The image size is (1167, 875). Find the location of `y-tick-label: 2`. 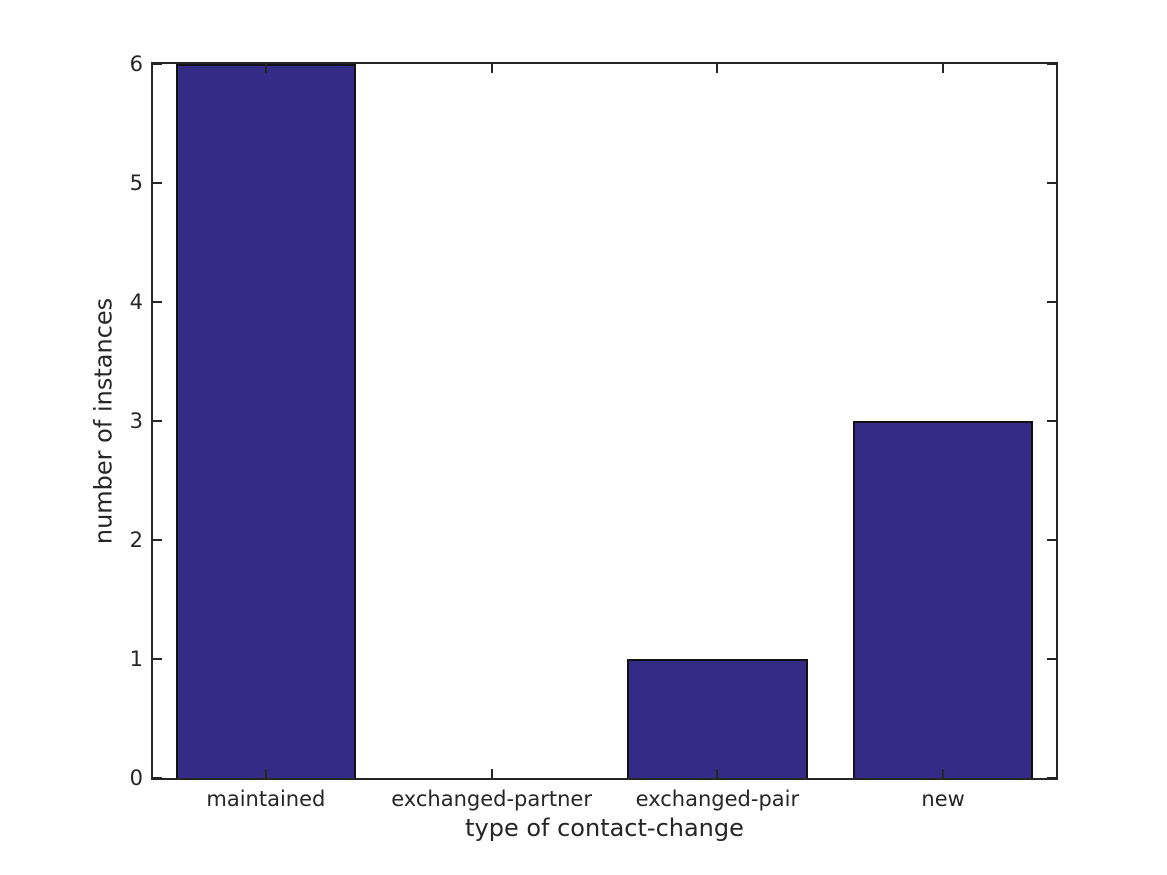

y-tick-label: 2 is located at coordinates (136, 540).